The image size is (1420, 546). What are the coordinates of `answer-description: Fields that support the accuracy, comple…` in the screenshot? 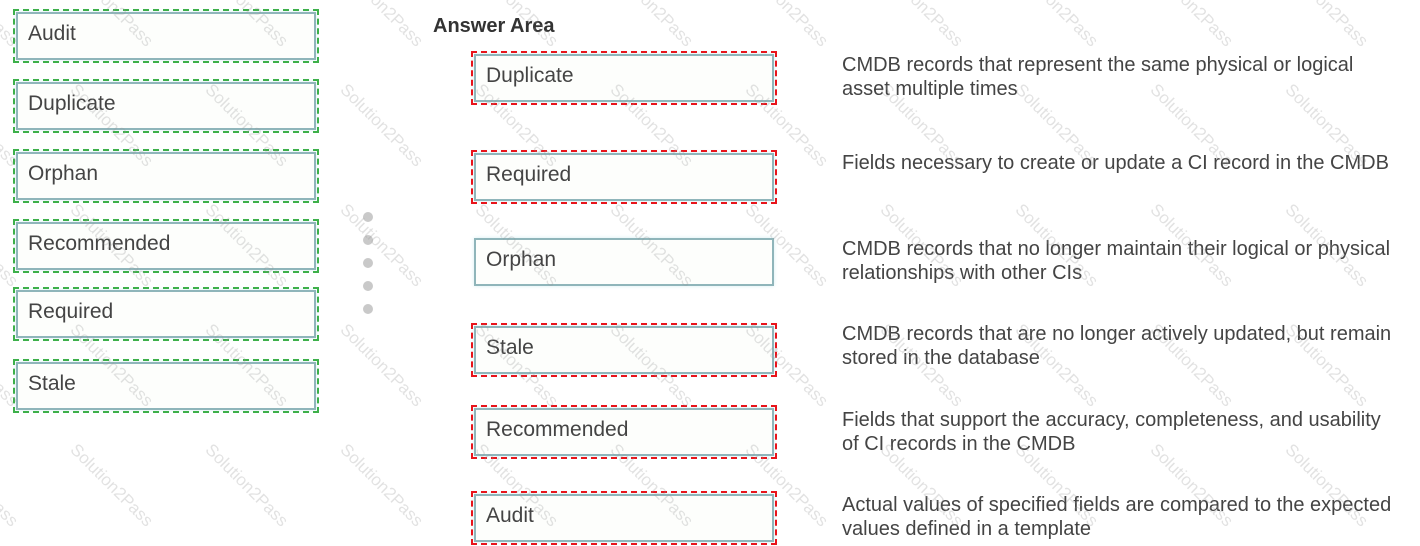 It's located at (1111, 432).